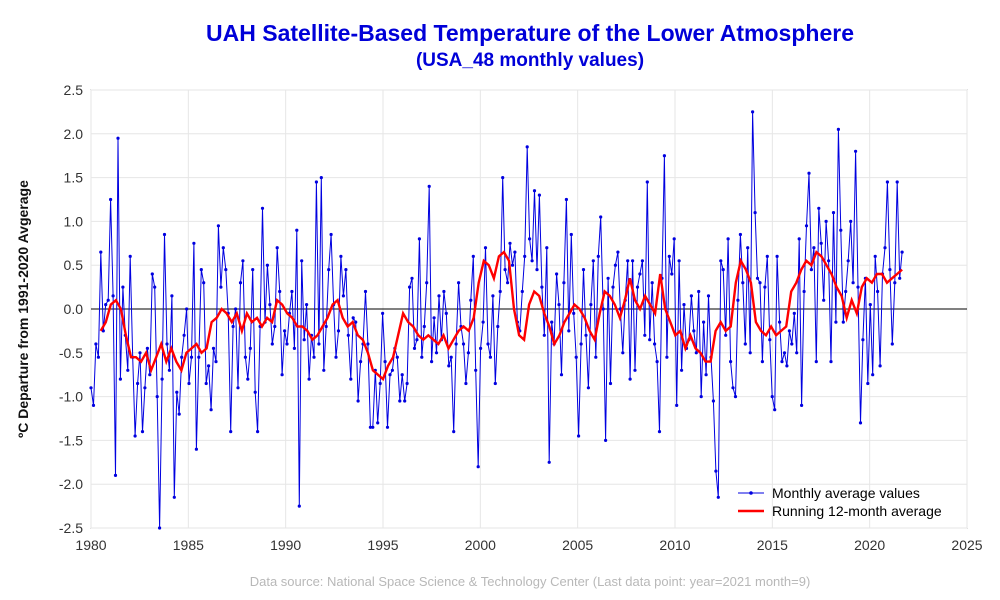  Describe the element at coordinates (71, 440) in the screenshot. I see `y-tick-label: -1.5` at that location.